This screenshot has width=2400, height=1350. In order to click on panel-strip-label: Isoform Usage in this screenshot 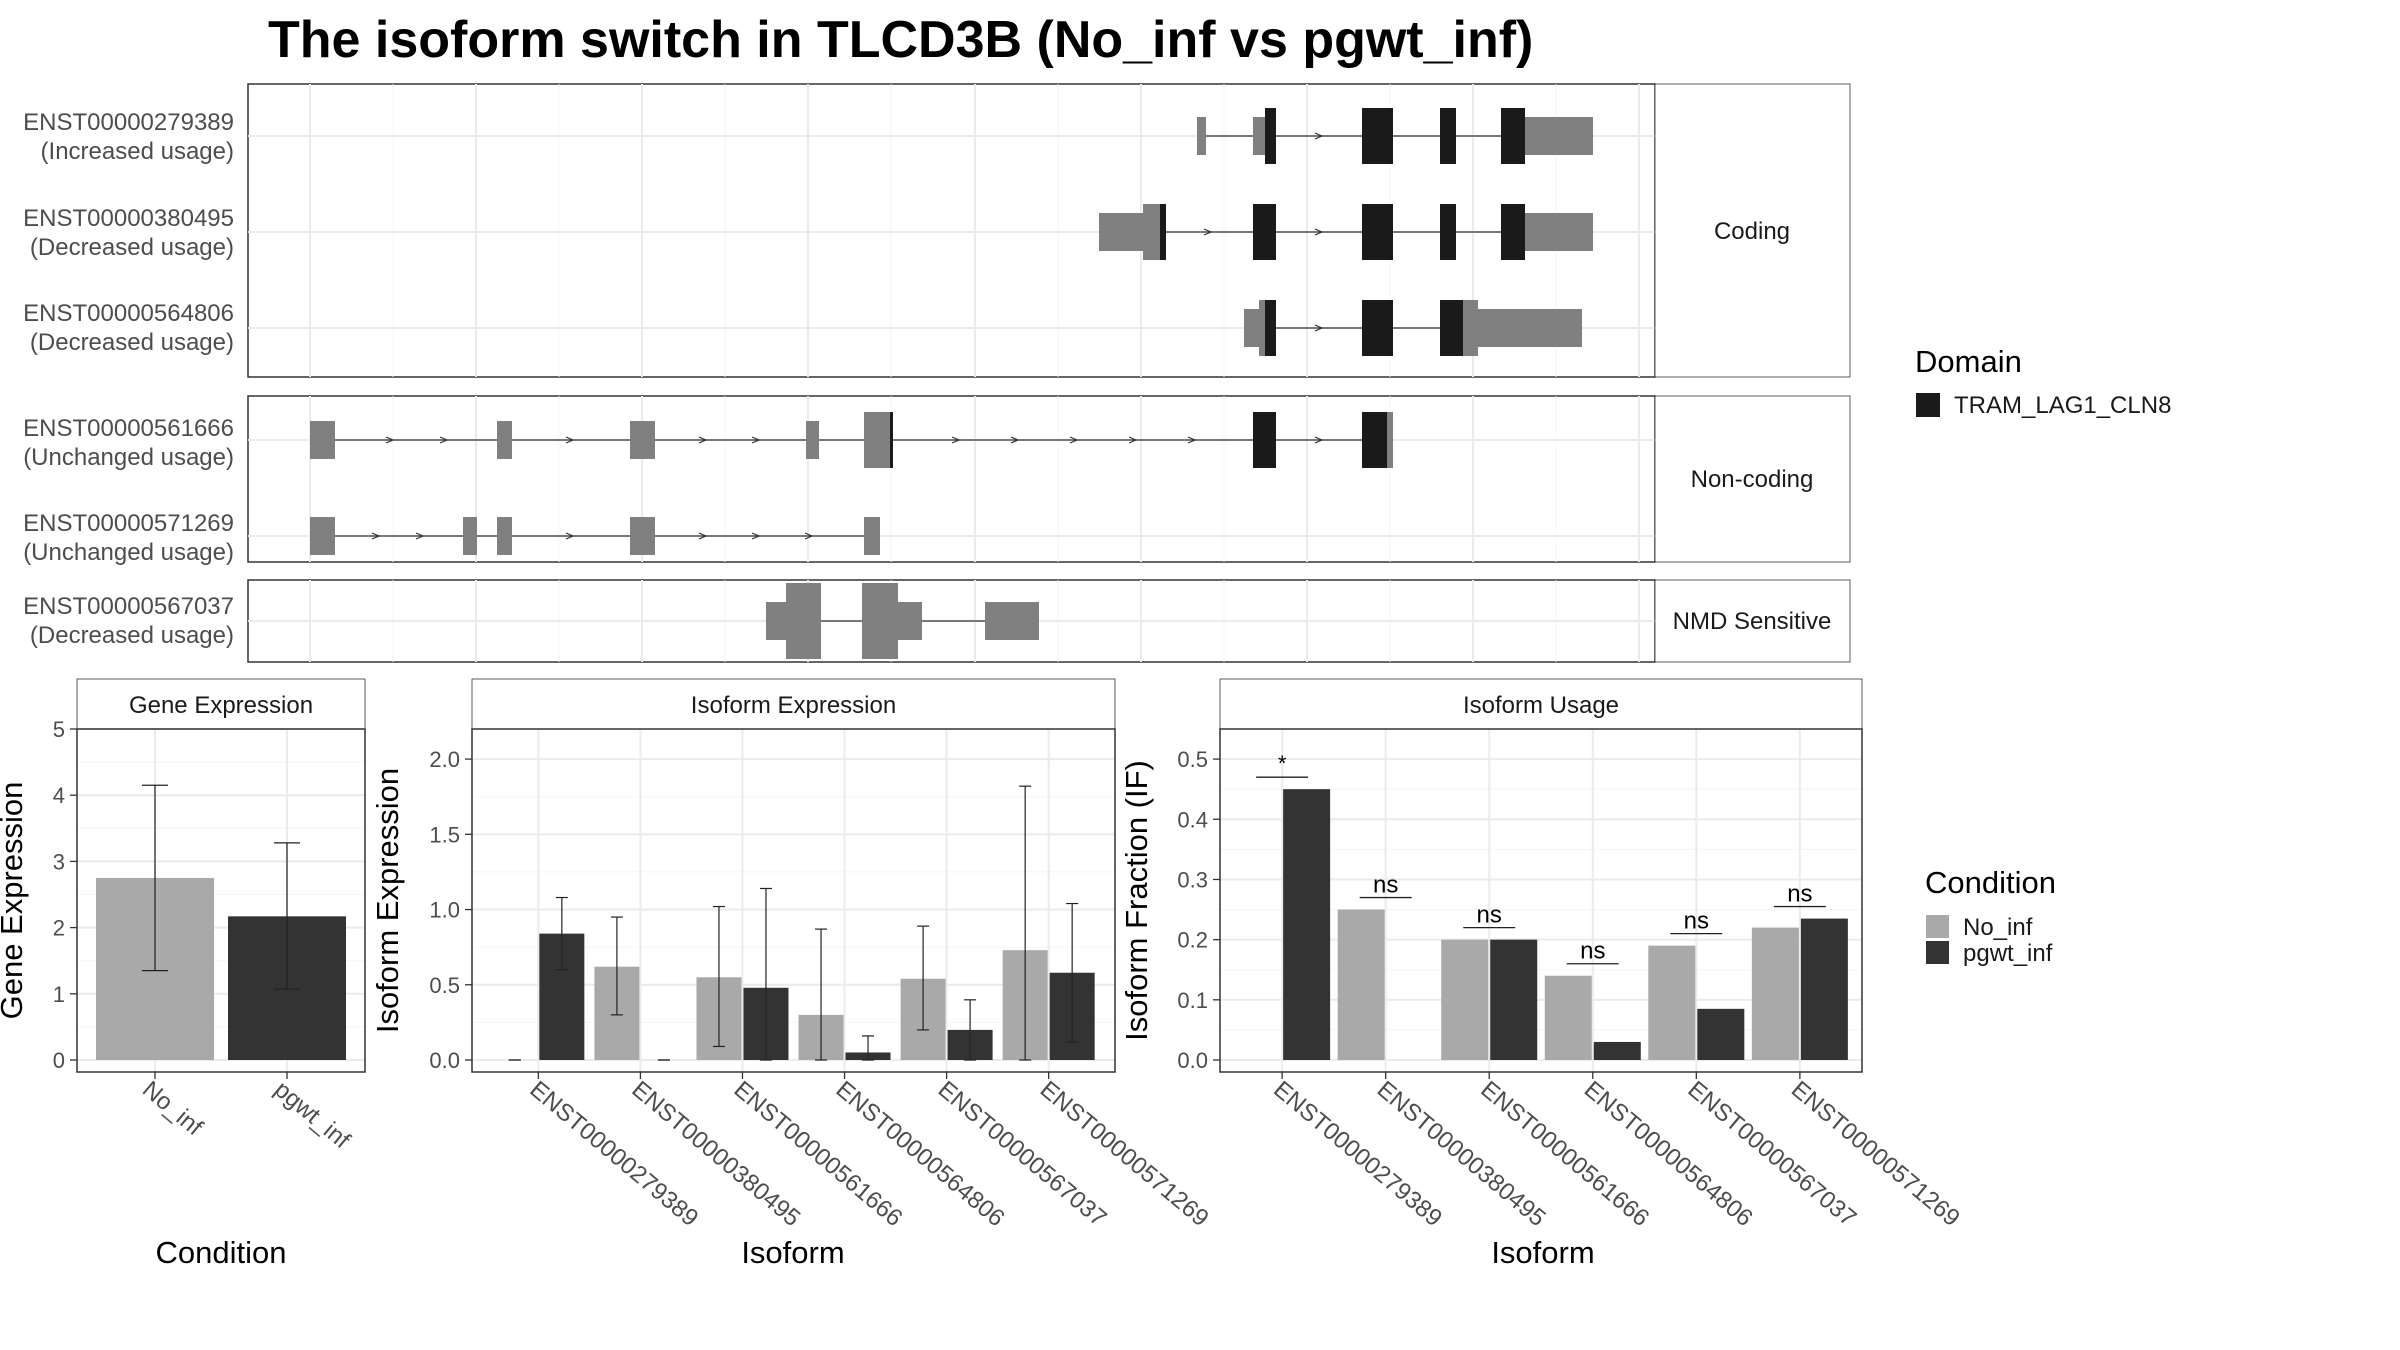, I will do `click(1541, 705)`.